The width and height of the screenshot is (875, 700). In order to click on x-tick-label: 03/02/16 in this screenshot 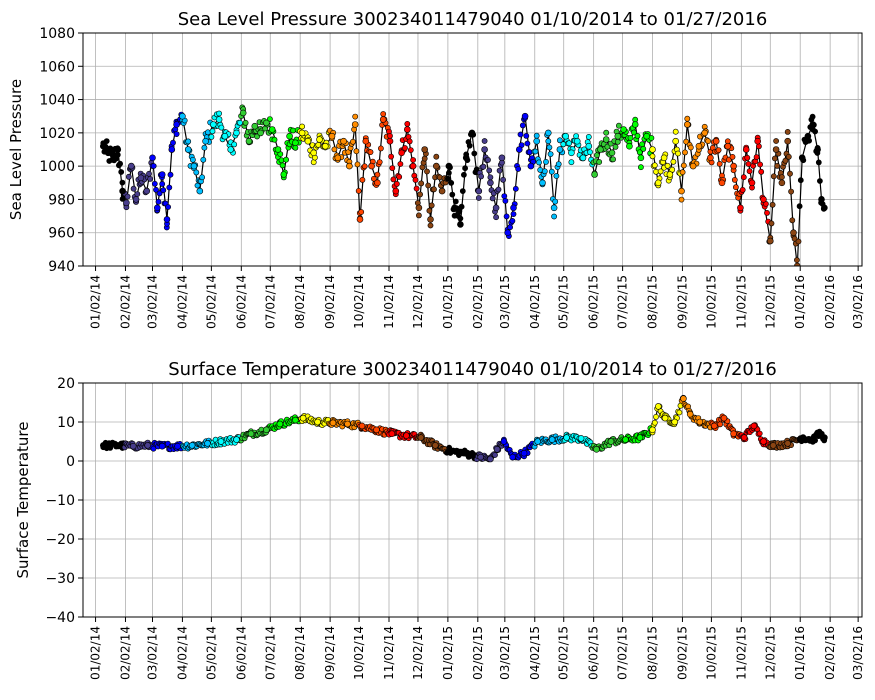, I will do `click(858, 653)`.